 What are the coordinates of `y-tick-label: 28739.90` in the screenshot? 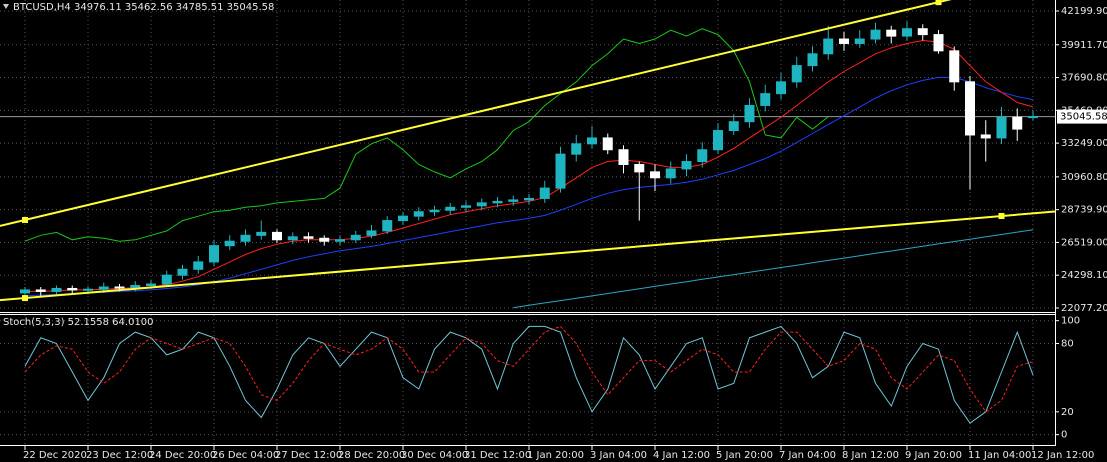 It's located at (1084, 210).